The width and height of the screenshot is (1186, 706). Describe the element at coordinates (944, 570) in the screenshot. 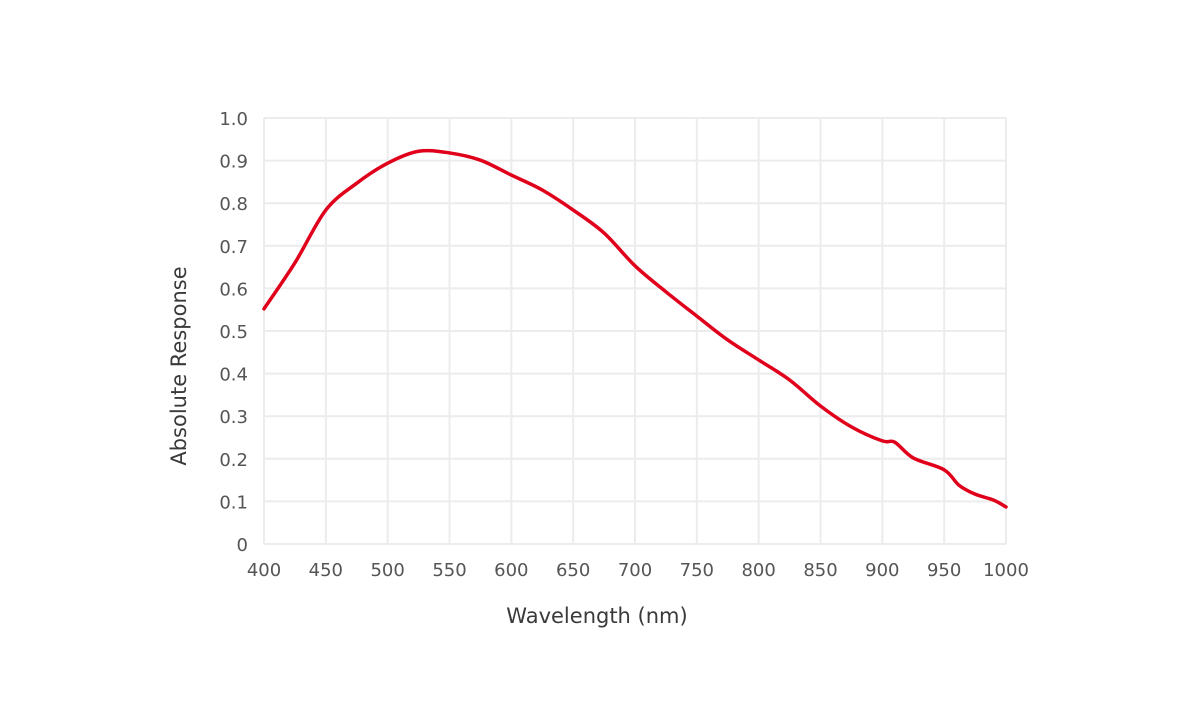

I see `x-tick-label: 950` at that location.